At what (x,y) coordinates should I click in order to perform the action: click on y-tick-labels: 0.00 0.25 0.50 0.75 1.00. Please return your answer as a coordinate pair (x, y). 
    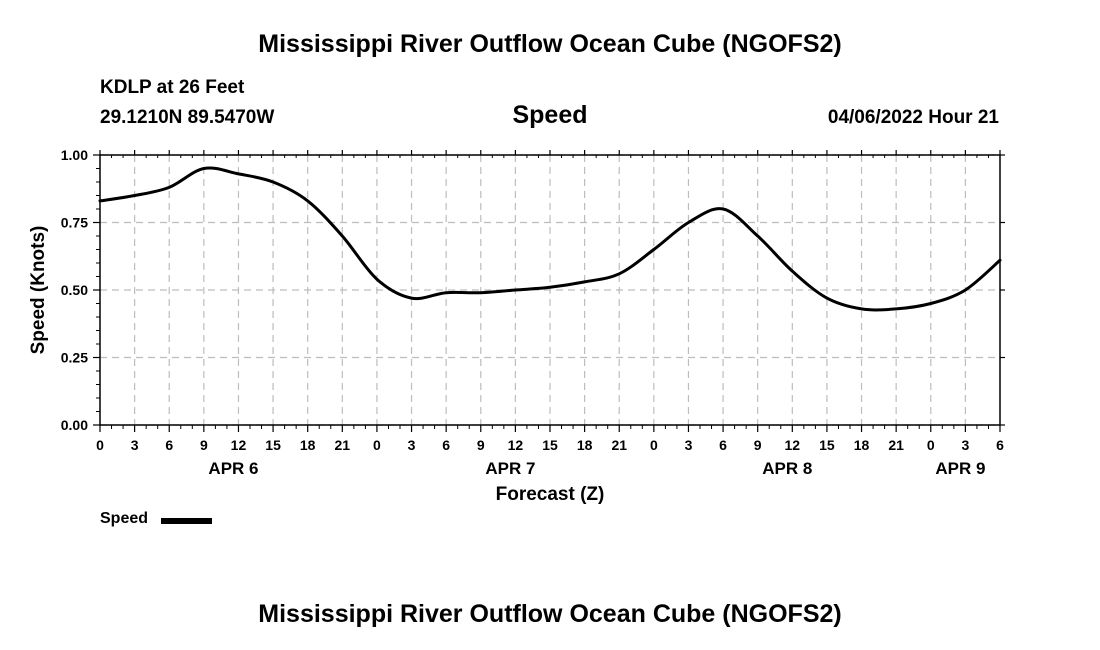
    Looking at the image, I should click on (74, 290).